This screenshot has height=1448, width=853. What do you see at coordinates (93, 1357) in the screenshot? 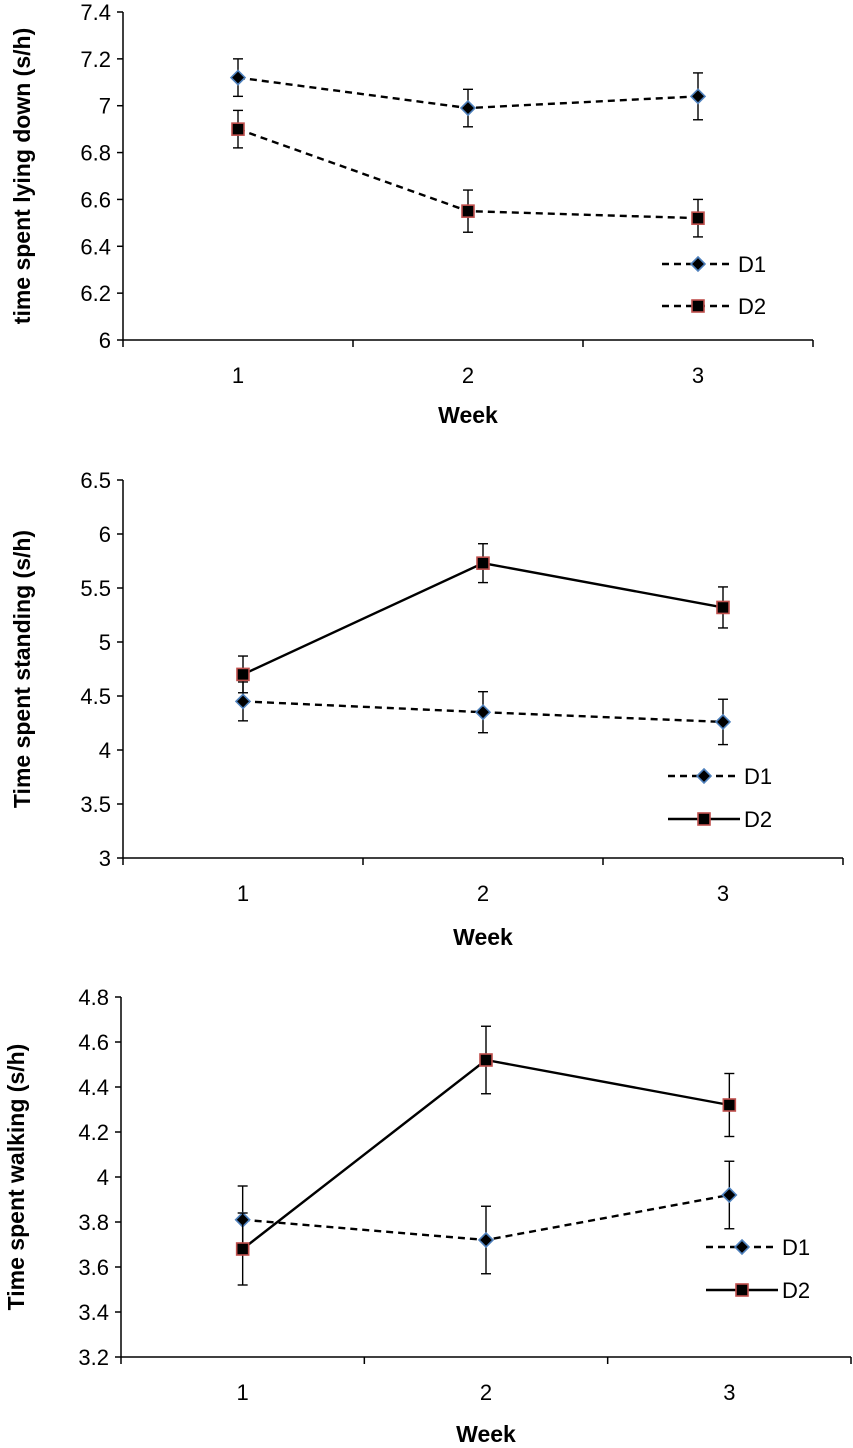
I see `y-tick-label: 3.2` at bounding box center [93, 1357].